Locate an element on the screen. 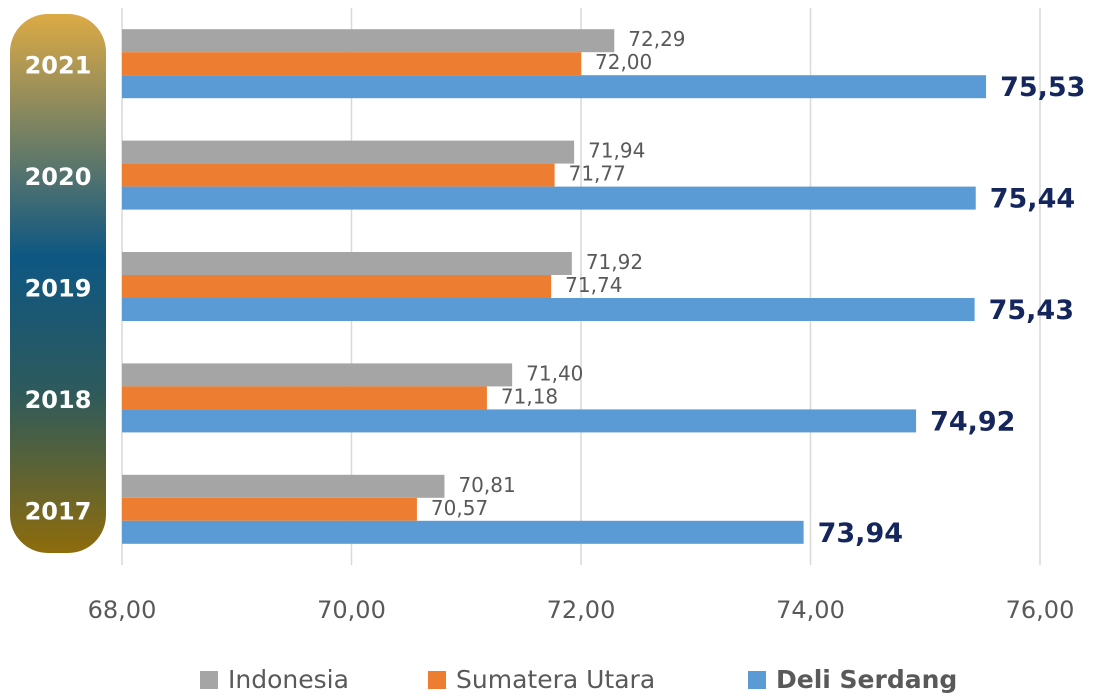 The width and height of the screenshot is (1095, 698). y-tick-label: 2020 is located at coordinates (58, 177).